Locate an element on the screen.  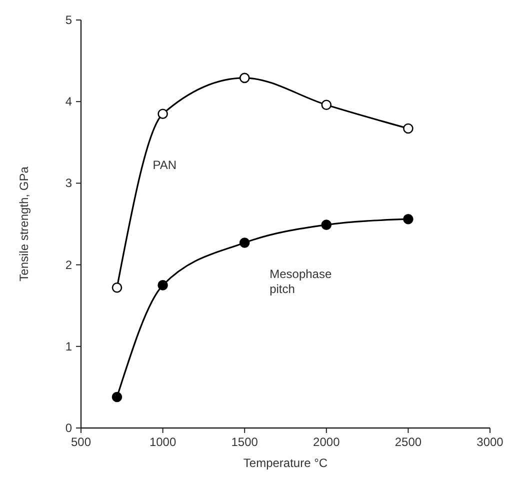
y-tick-label: 3 is located at coordinates (68, 183).